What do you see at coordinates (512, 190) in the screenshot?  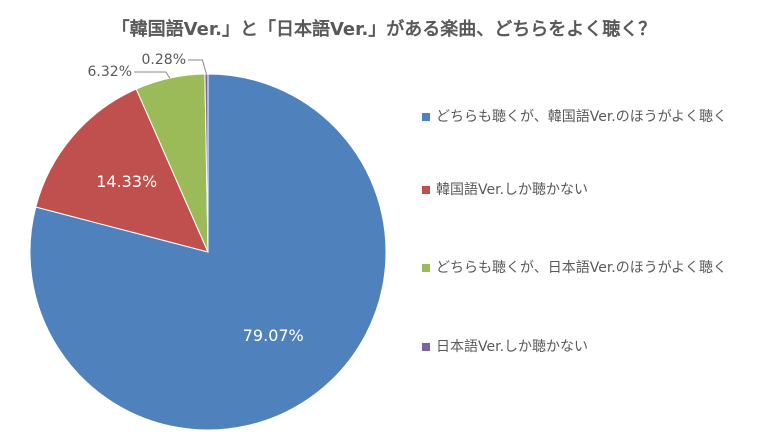 I see `legend-label: 韓国語Ver.しか聴かない` at bounding box center [512, 190].